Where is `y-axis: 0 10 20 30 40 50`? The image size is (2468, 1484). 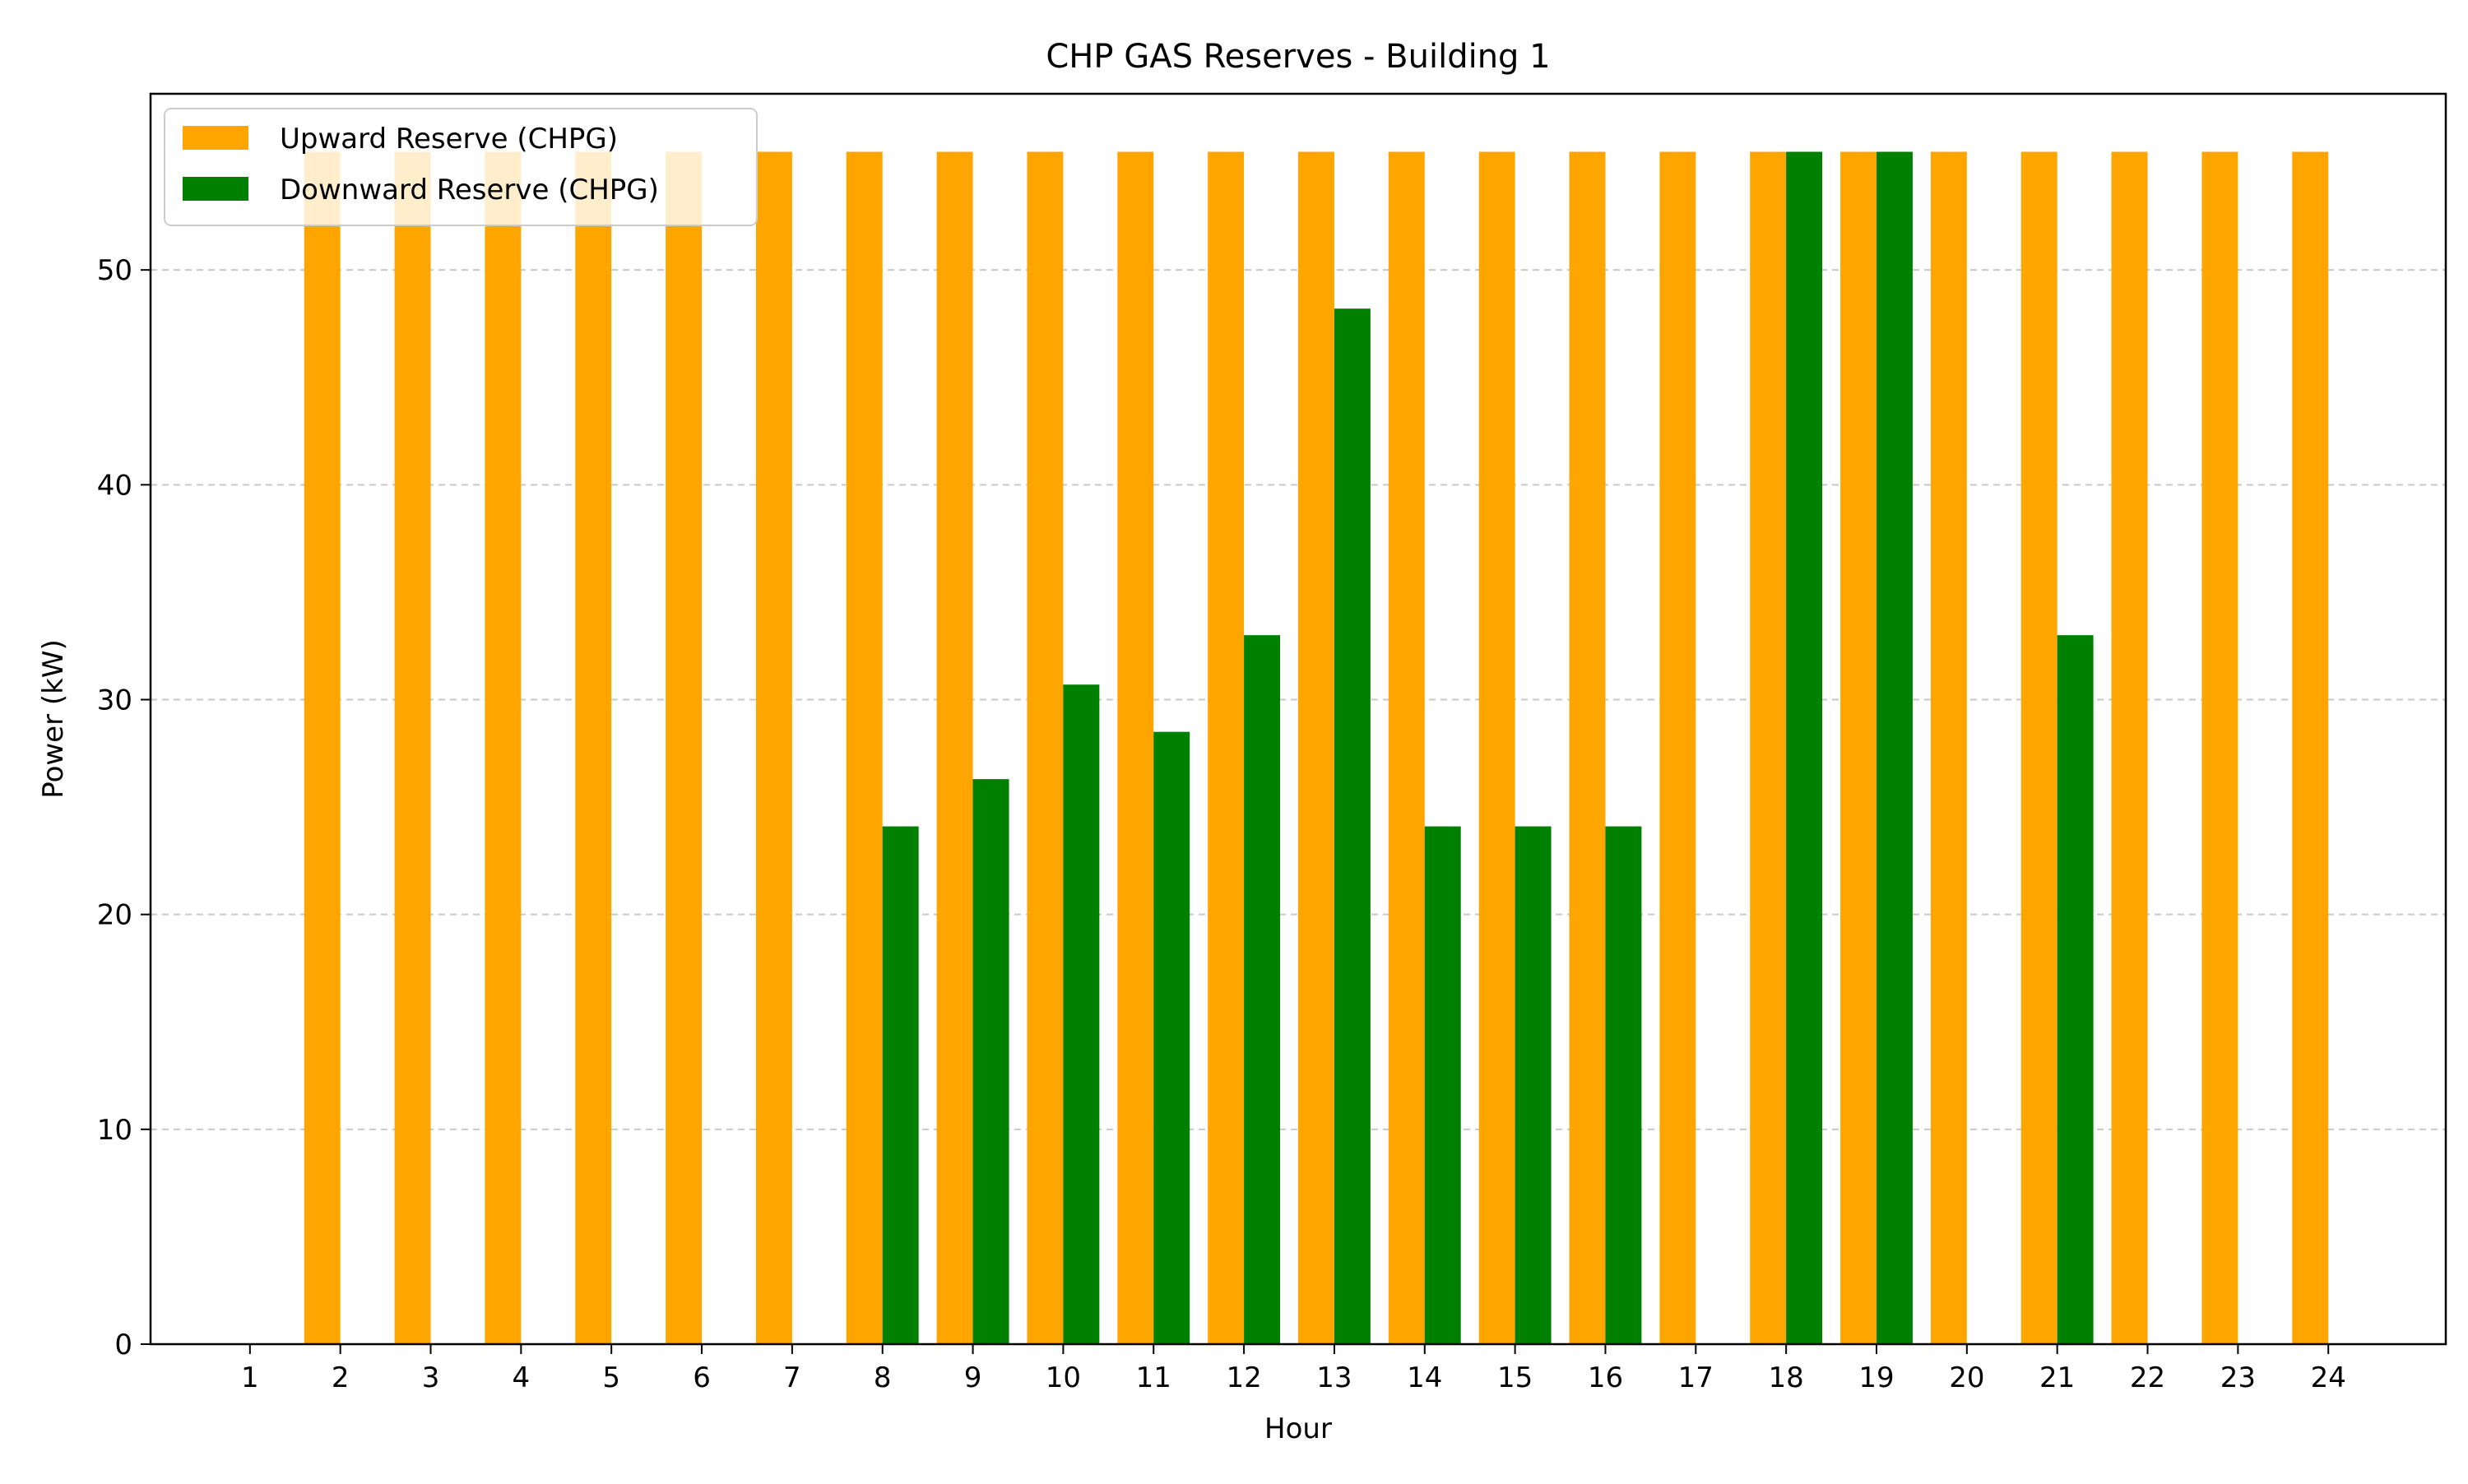
y-axis: 0 10 20 30 40 50 is located at coordinates (124, 807).